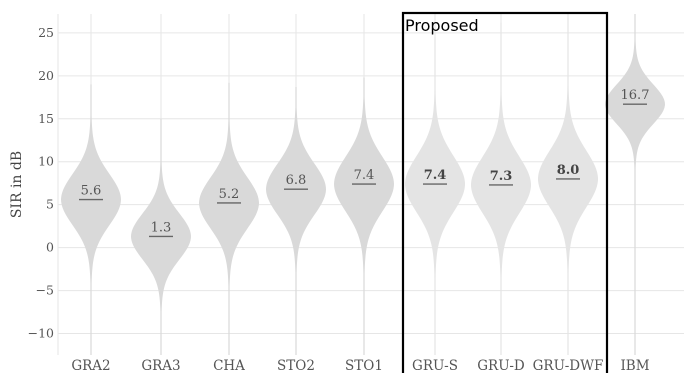 This screenshot has width=684, height=373. I want to click on y-tick-label: 25, so click(46, 32).